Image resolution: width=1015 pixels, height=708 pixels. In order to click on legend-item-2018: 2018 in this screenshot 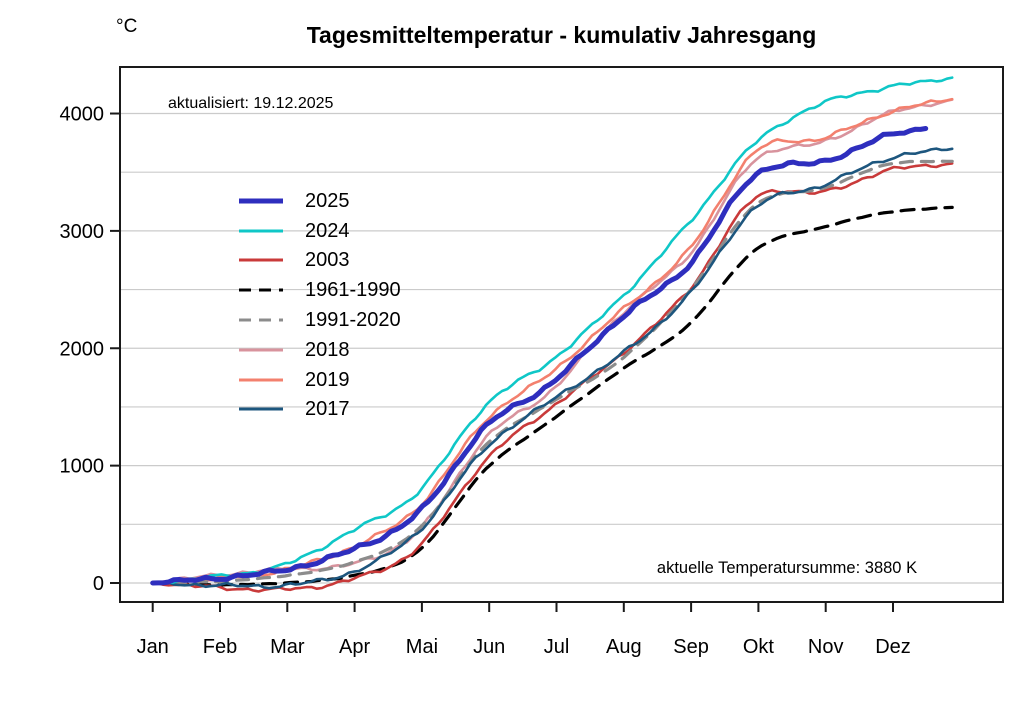, I will do `click(319, 350)`.